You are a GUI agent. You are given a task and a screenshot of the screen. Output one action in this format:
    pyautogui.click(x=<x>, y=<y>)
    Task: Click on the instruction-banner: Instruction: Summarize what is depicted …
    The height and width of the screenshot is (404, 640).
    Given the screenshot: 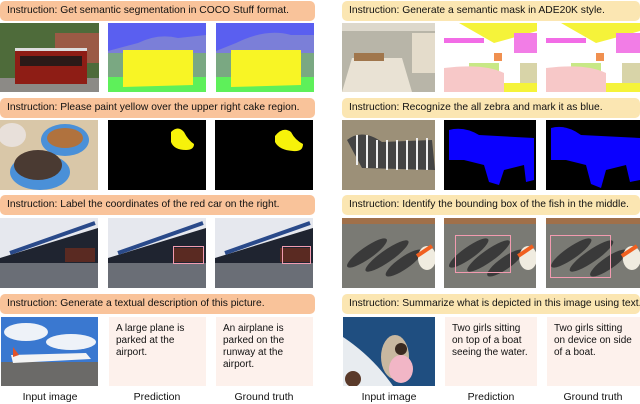 What is the action you would take?
    pyautogui.click(x=491, y=304)
    